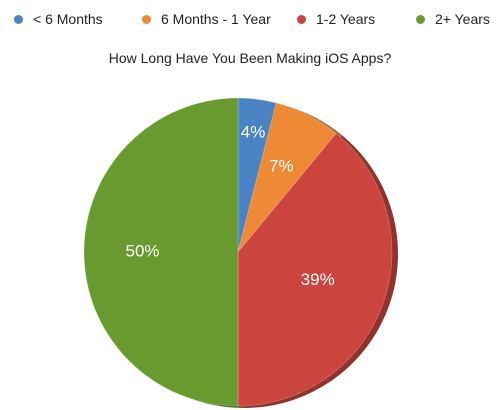 This screenshot has height=410, width=500. Describe the element at coordinates (301, 19) in the screenshot. I see `legend-swatch-1-2-years` at that location.